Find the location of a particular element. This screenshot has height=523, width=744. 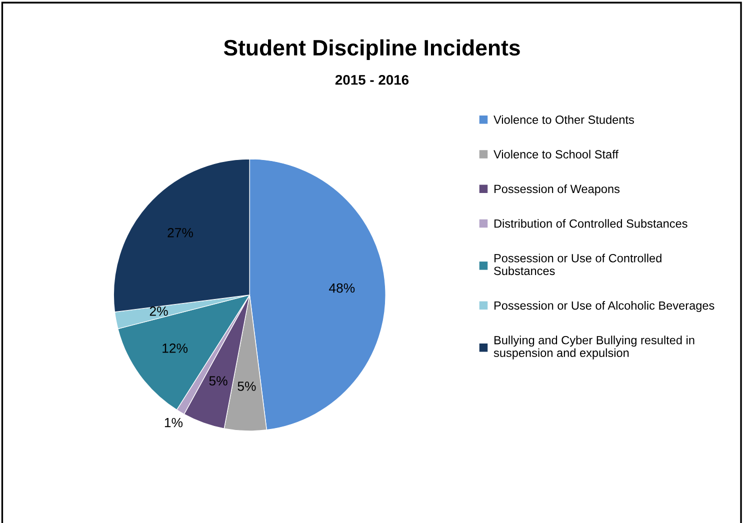

chart-subtitle: 2015 - 2016 is located at coordinates (372, 79).